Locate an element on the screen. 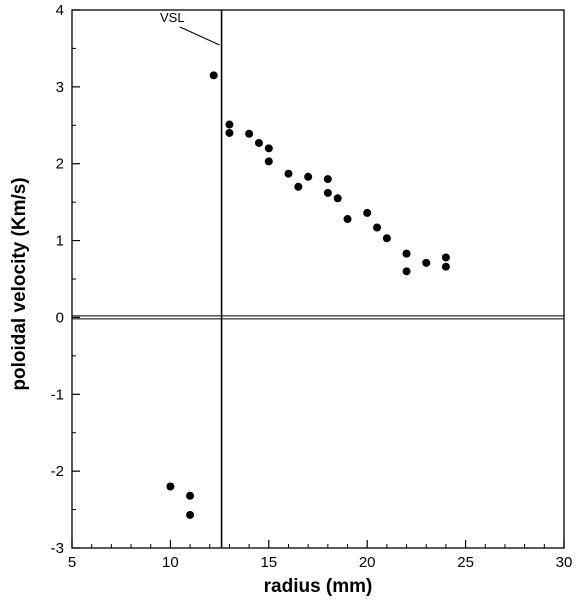 This screenshot has width=584, height=601. x-tick-label-0: 5 is located at coordinates (72, 562).